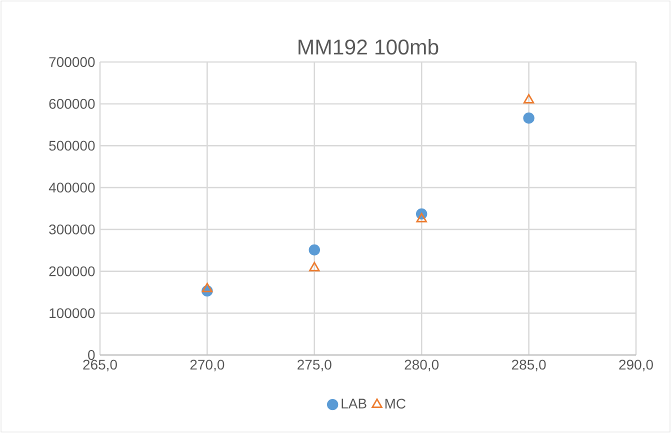 This screenshot has height=433, width=671. I want to click on y-tick-label: 700000, so click(72, 62).